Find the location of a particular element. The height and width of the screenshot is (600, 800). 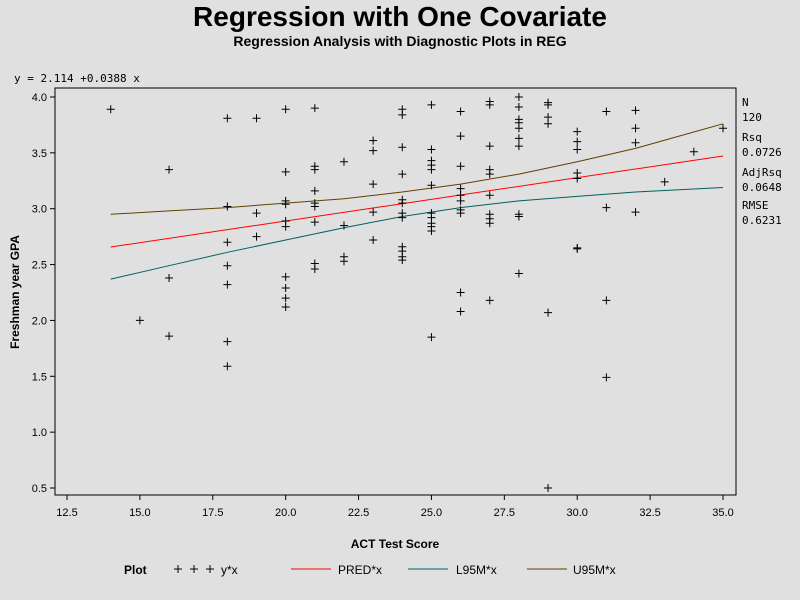

stat-rmse-value: 0.6231 is located at coordinates (762, 220).